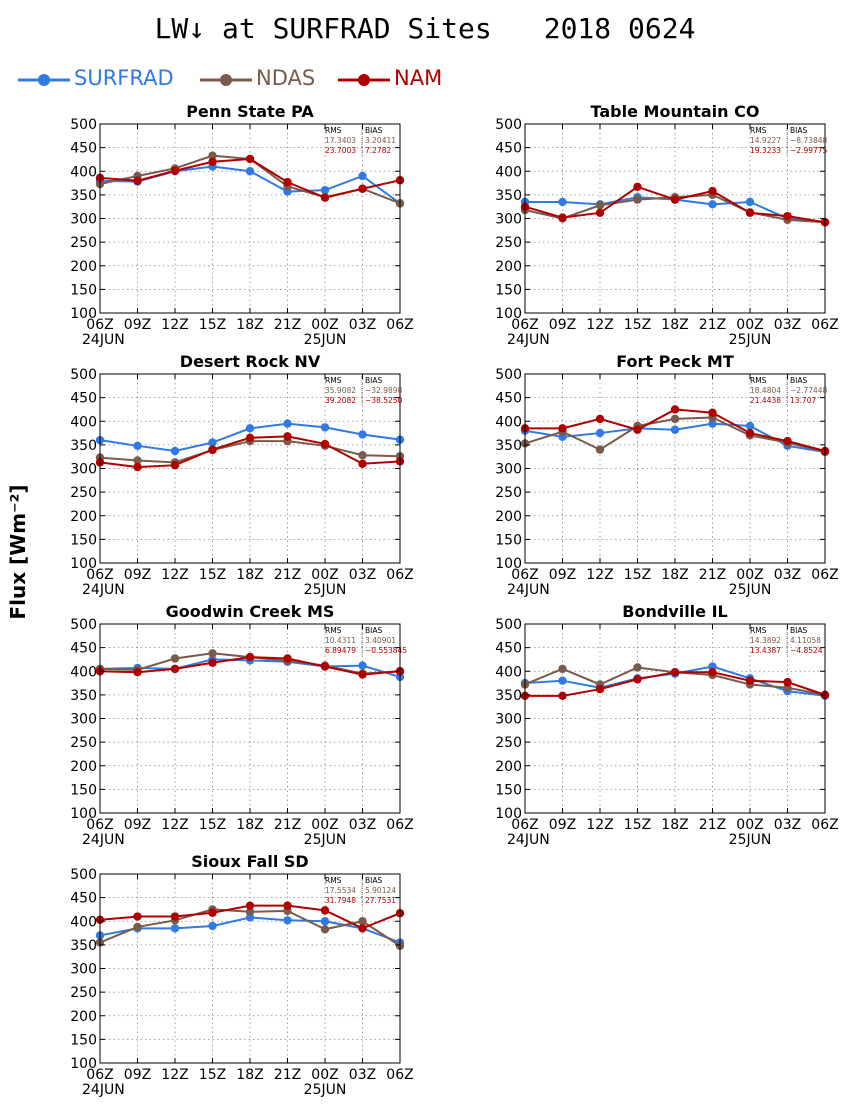 This screenshot has width=850, height=1104. What do you see at coordinates (765, 650) in the screenshot?
I see `stats-rms-value: 13.4387` at bounding box center [765, 650].